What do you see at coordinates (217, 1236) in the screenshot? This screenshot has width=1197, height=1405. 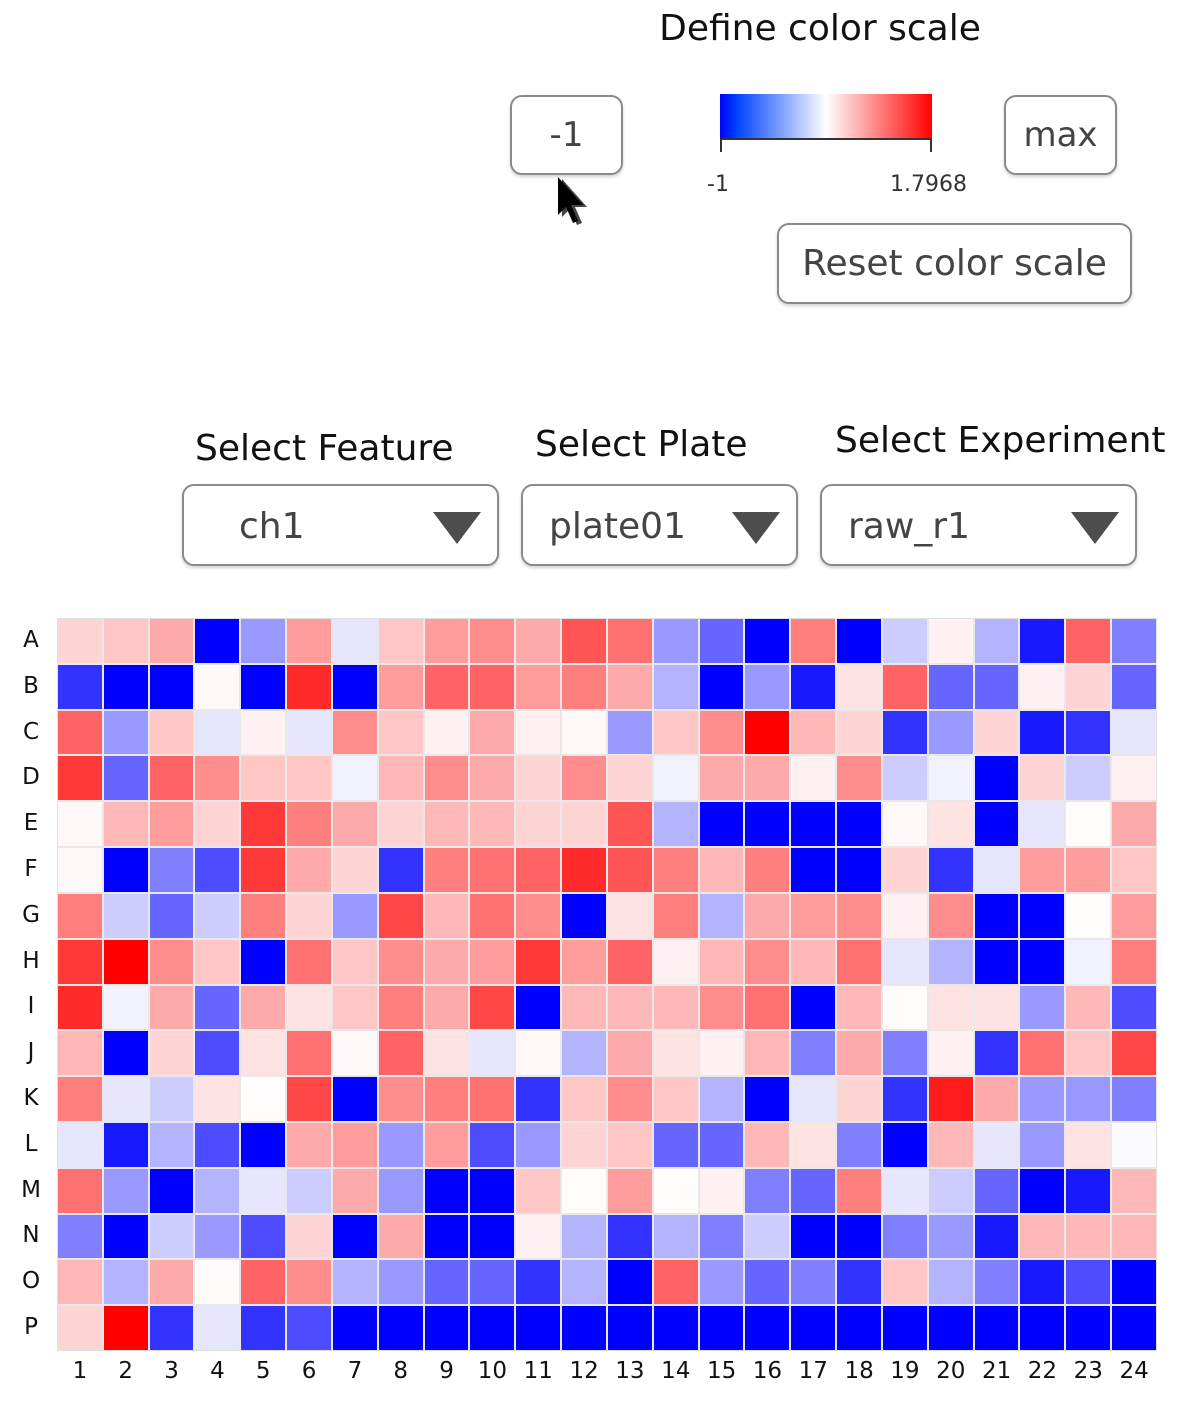 I see `well-N4` at bounding box center [217, 1236].